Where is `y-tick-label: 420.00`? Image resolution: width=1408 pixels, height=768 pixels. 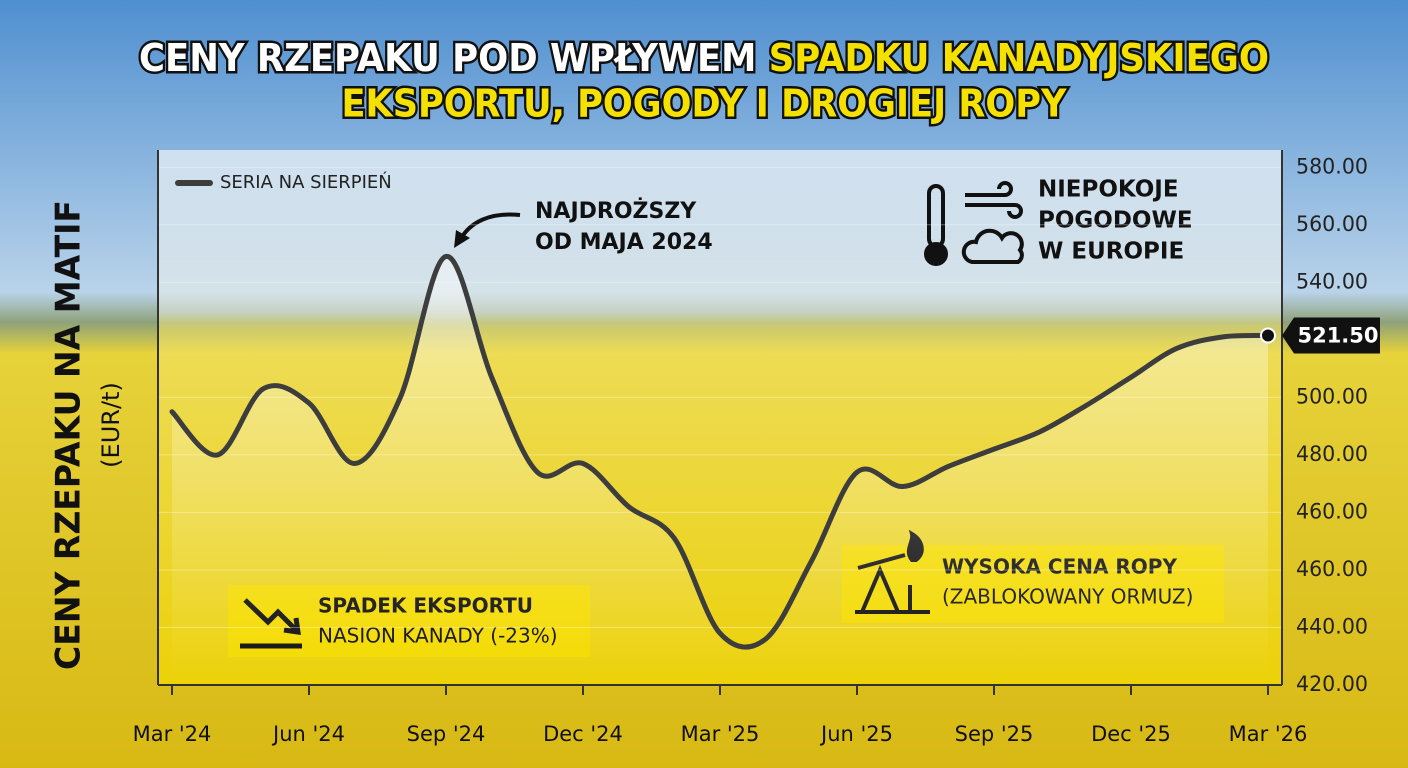
y-tick-label: 420.00 is located at coordinates (1332, 684).